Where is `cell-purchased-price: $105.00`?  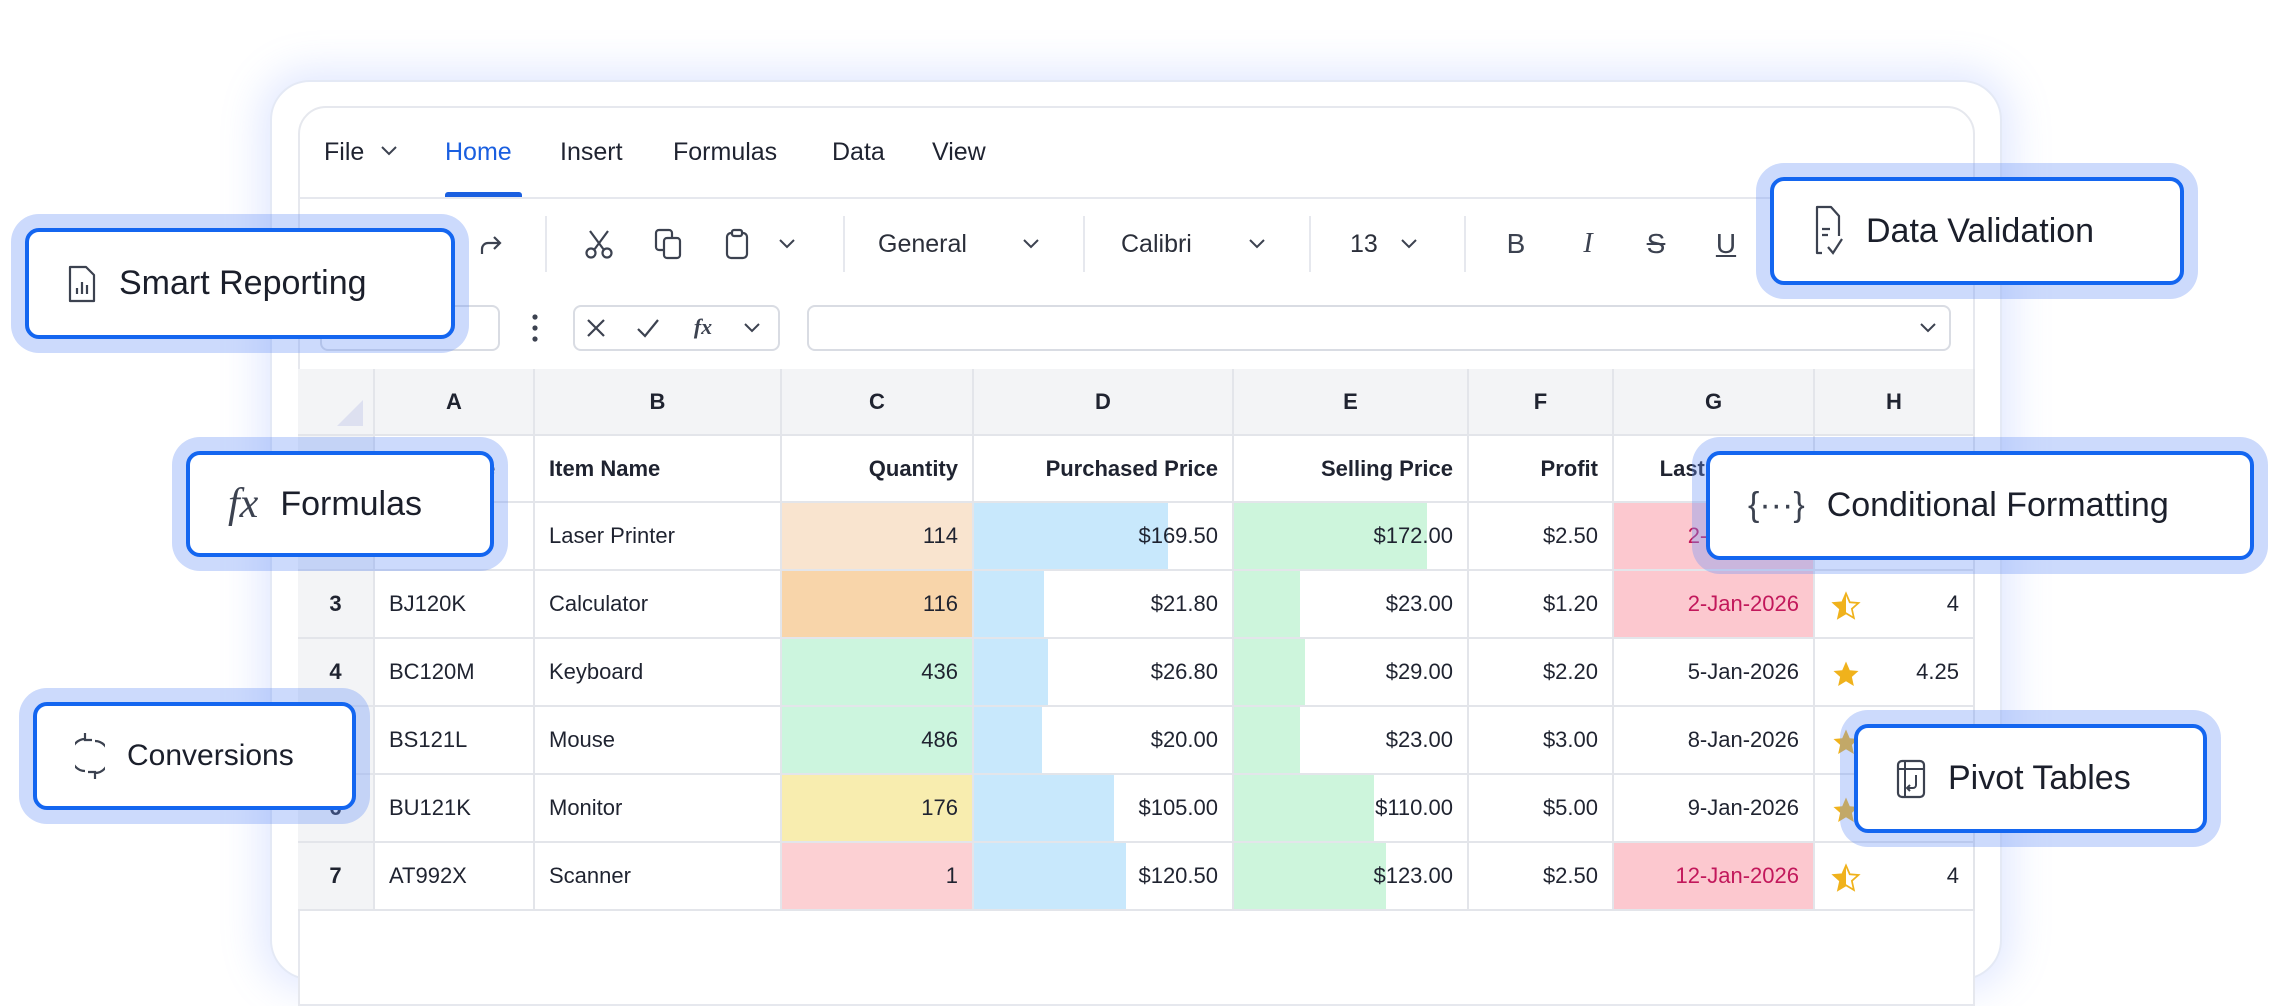
cell-purchased-price: $105.00 is located at coordinates (1104, 809).